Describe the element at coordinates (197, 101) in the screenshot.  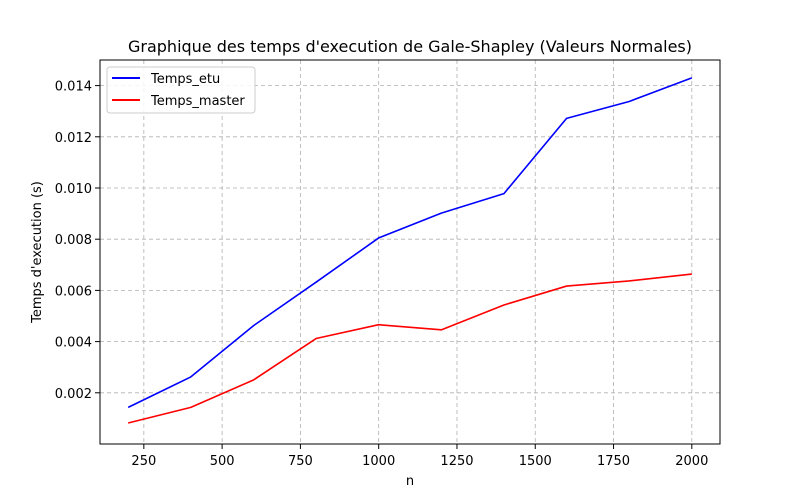
I see `legend-label-temps-master: Temps_master` at that location.